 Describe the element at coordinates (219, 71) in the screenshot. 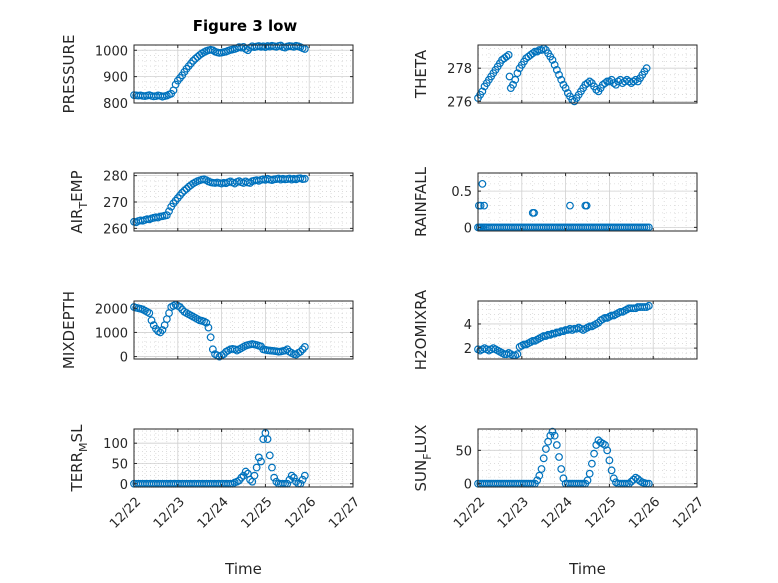

I see `pressure-series` at that location.